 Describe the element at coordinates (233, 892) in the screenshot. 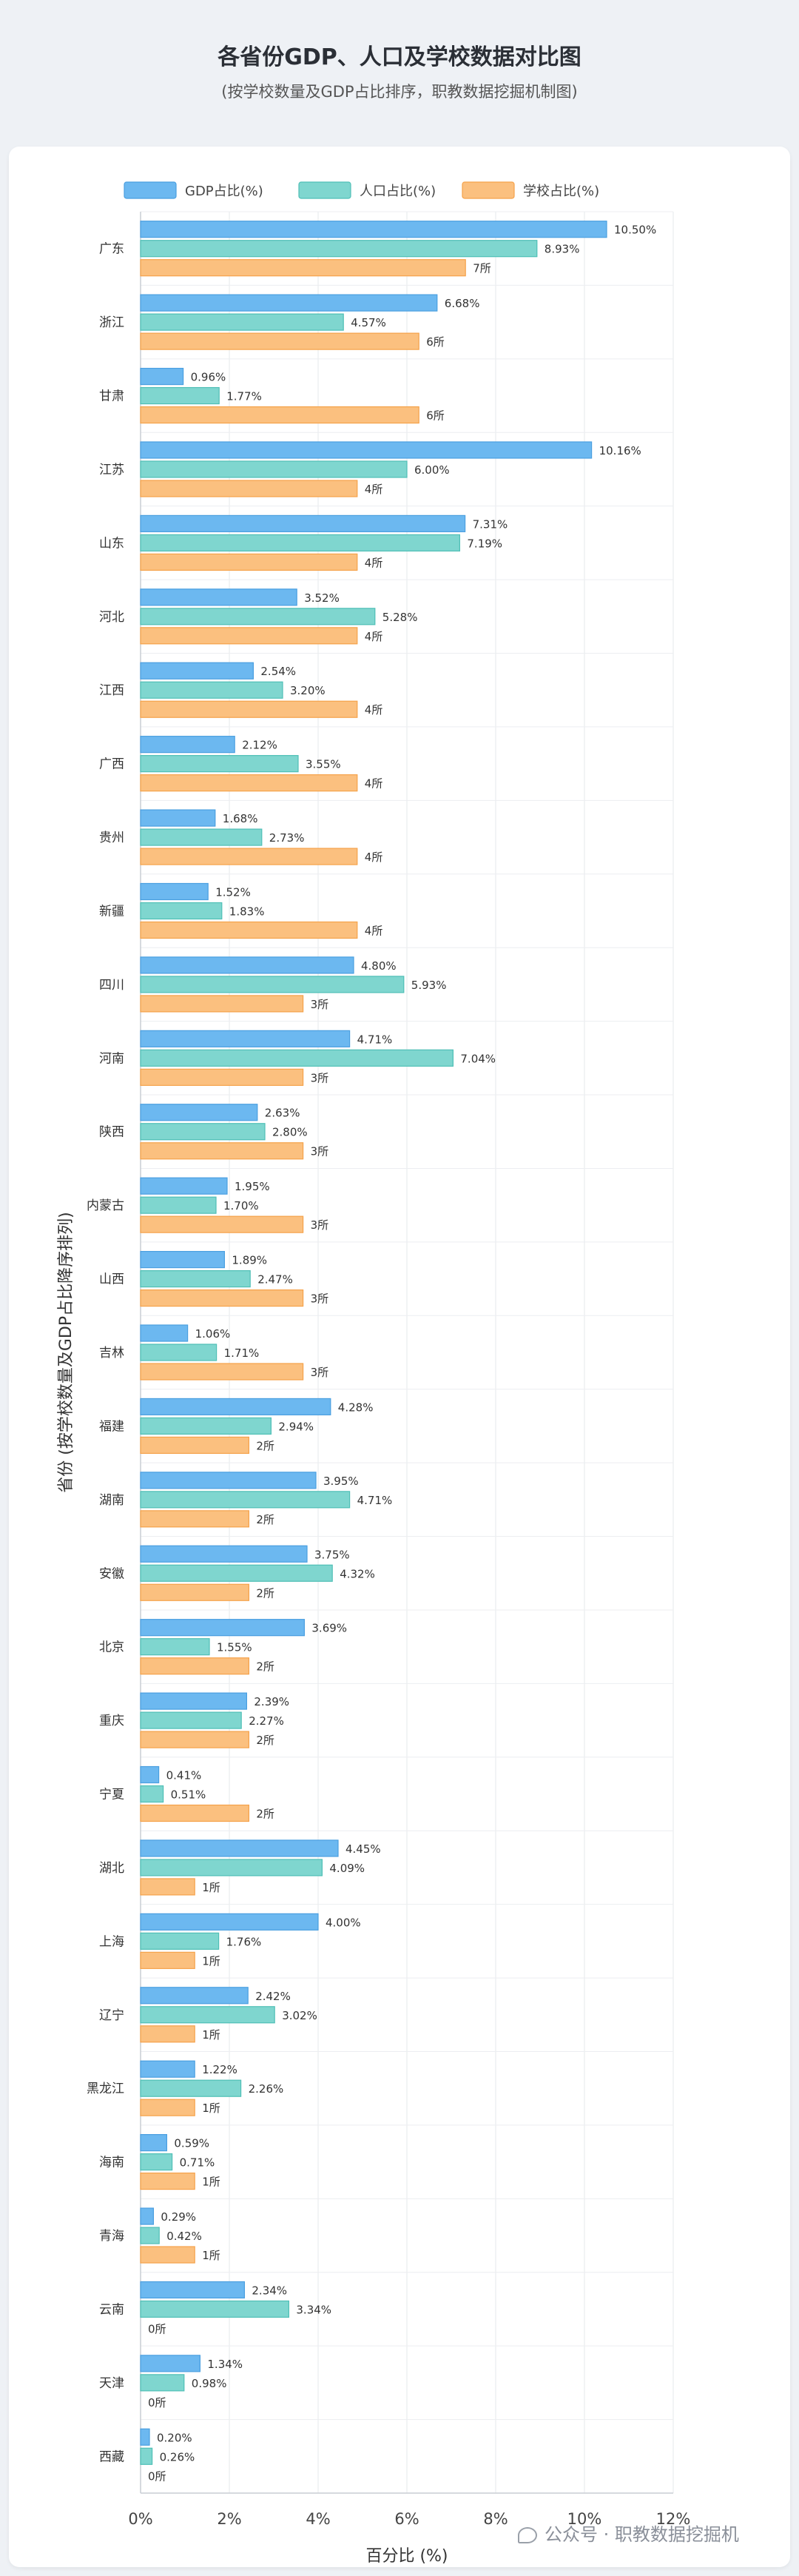

I see `data-label: 1.52%` at that location.